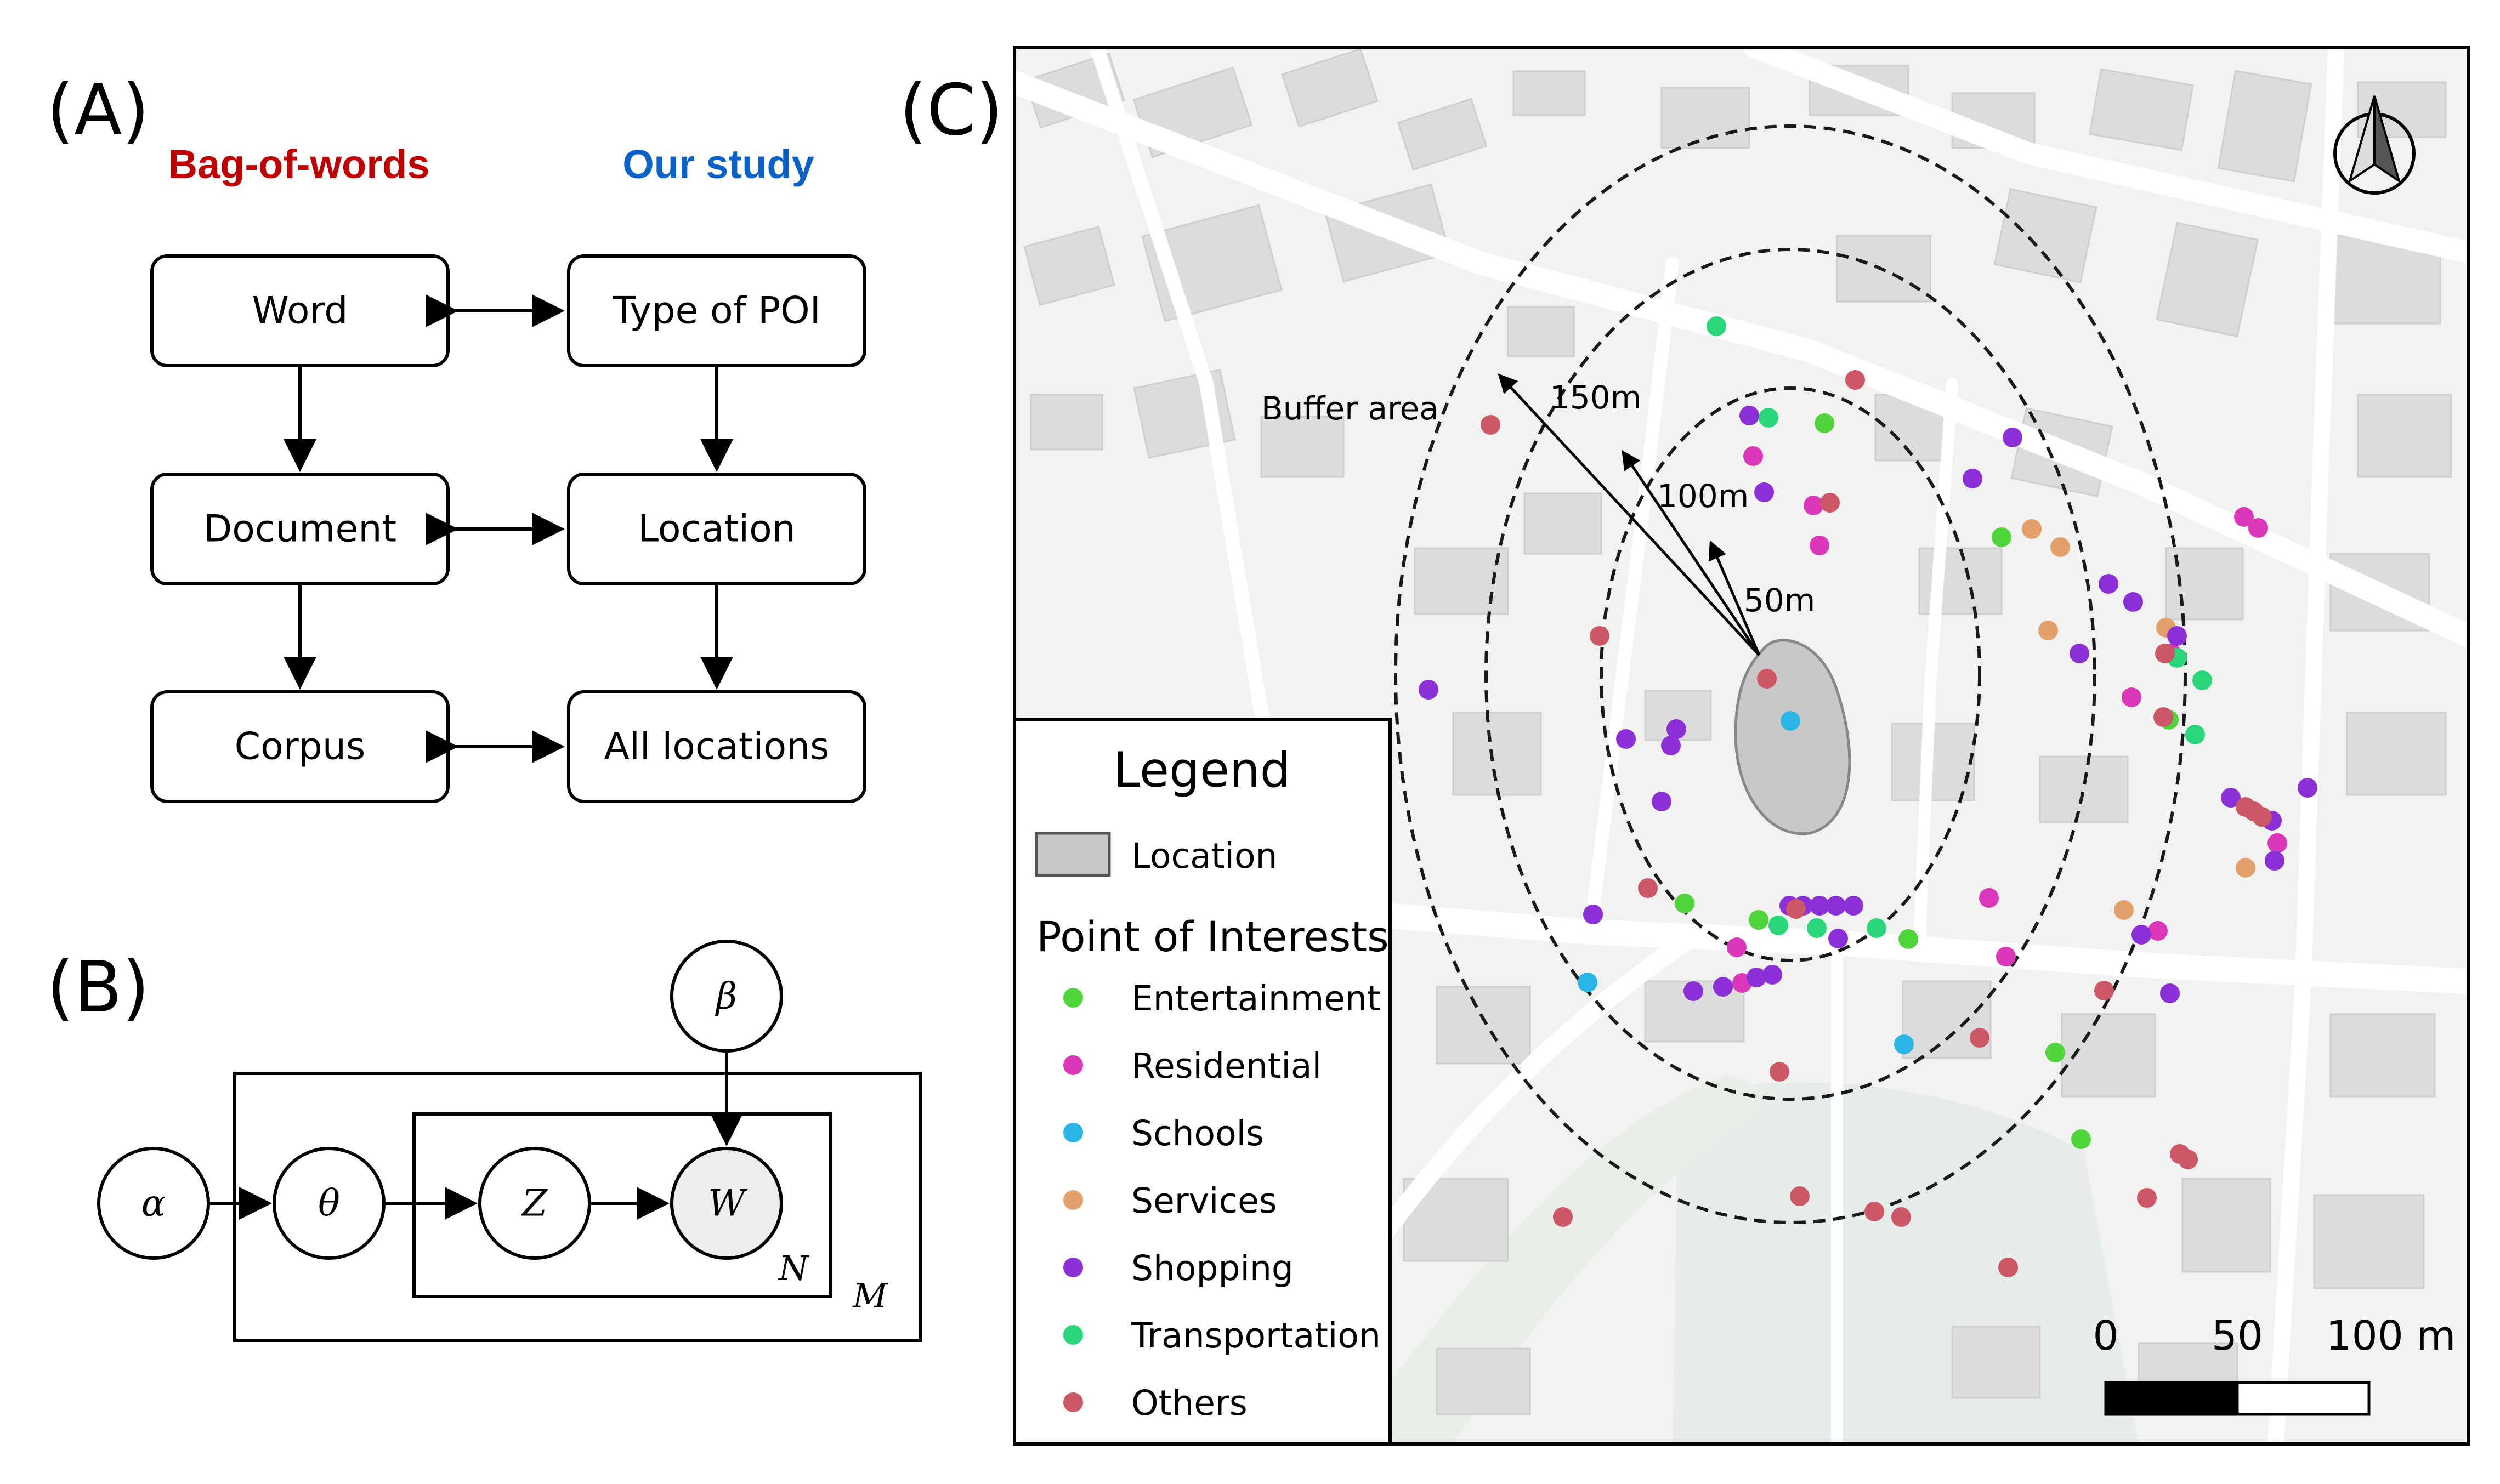 The width and height of the screenshot is (2500, 1484). What do you see at coordinates (300, 311) in the screenshot?
I see `word-label: Word` at bounding box center [300, 311].